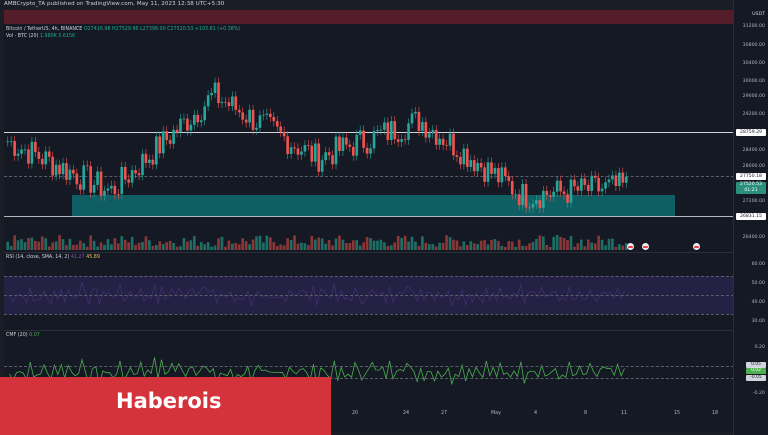 The image size is (768, 435). I want to click on cmf-tick: -0.20, so click(758, 393).